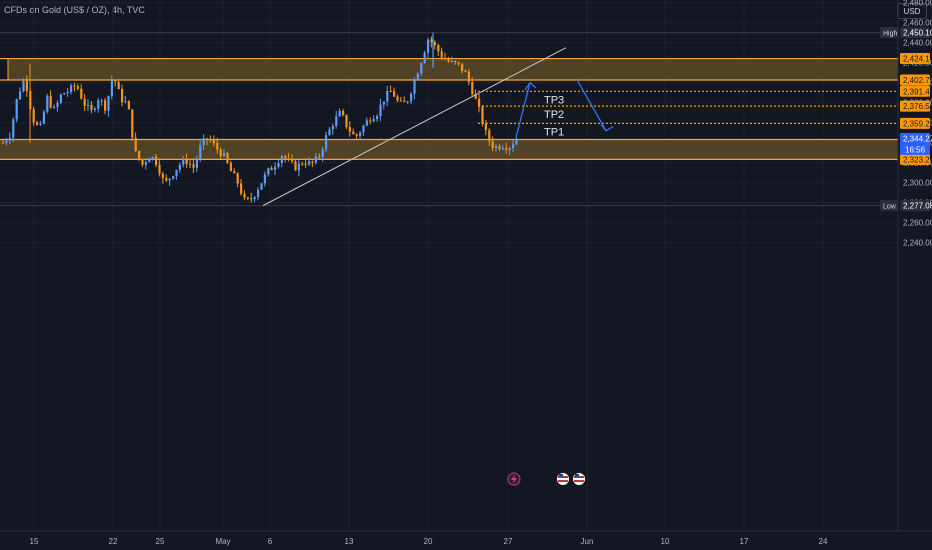 The width and height of the screenshot is (932, 550). Describe the element at coordinates (917, 33) in the screenshot. I see `high-price-tag-text: 2,450.10` at that location.